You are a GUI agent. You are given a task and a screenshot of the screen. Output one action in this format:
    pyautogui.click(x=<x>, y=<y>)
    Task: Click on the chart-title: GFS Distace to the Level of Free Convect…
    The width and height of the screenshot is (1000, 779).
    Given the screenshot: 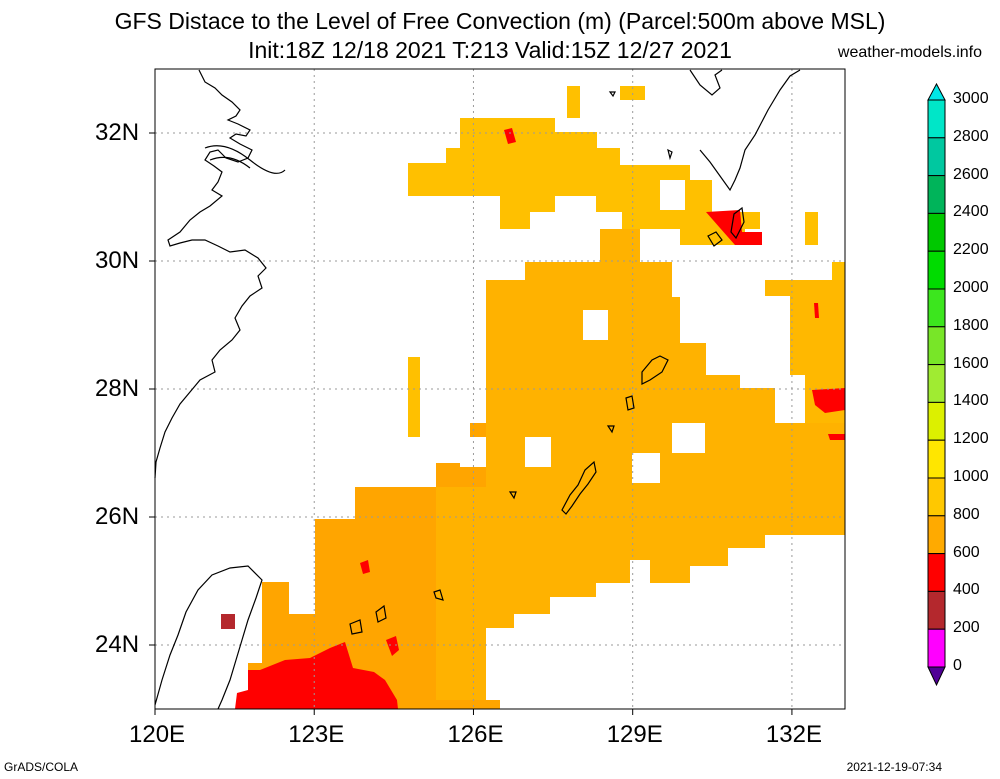 What is the action you would take?
    pyautogui.click(x=500, y=21)
    